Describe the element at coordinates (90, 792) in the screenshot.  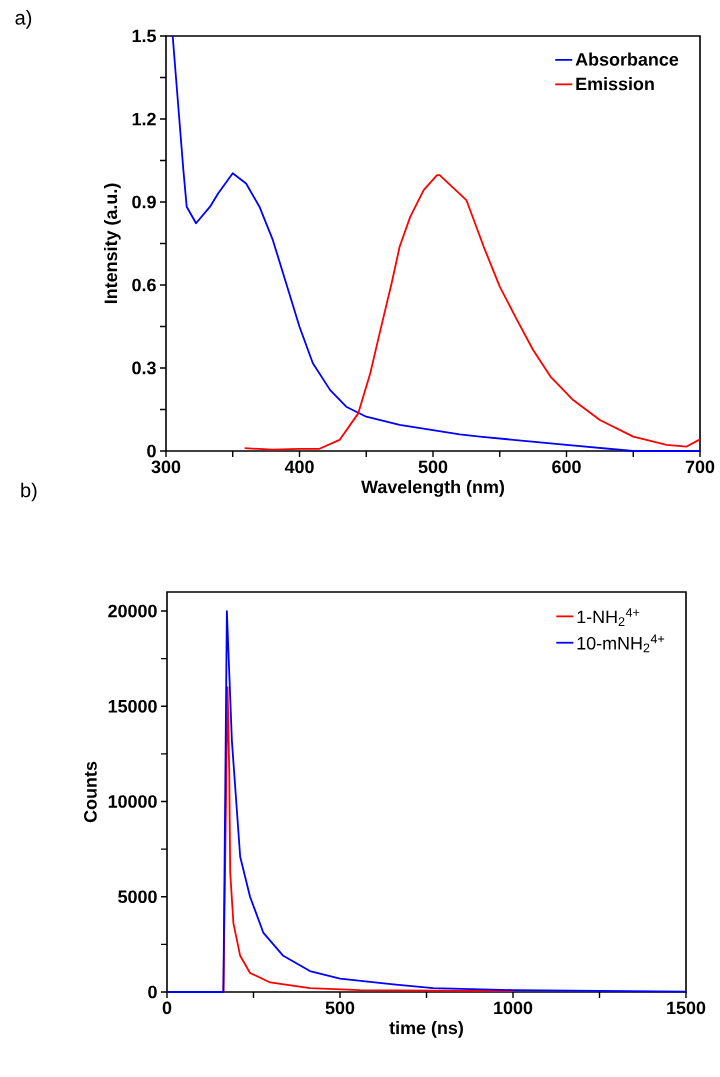
I see `y-axis-title: Counts` at that location.